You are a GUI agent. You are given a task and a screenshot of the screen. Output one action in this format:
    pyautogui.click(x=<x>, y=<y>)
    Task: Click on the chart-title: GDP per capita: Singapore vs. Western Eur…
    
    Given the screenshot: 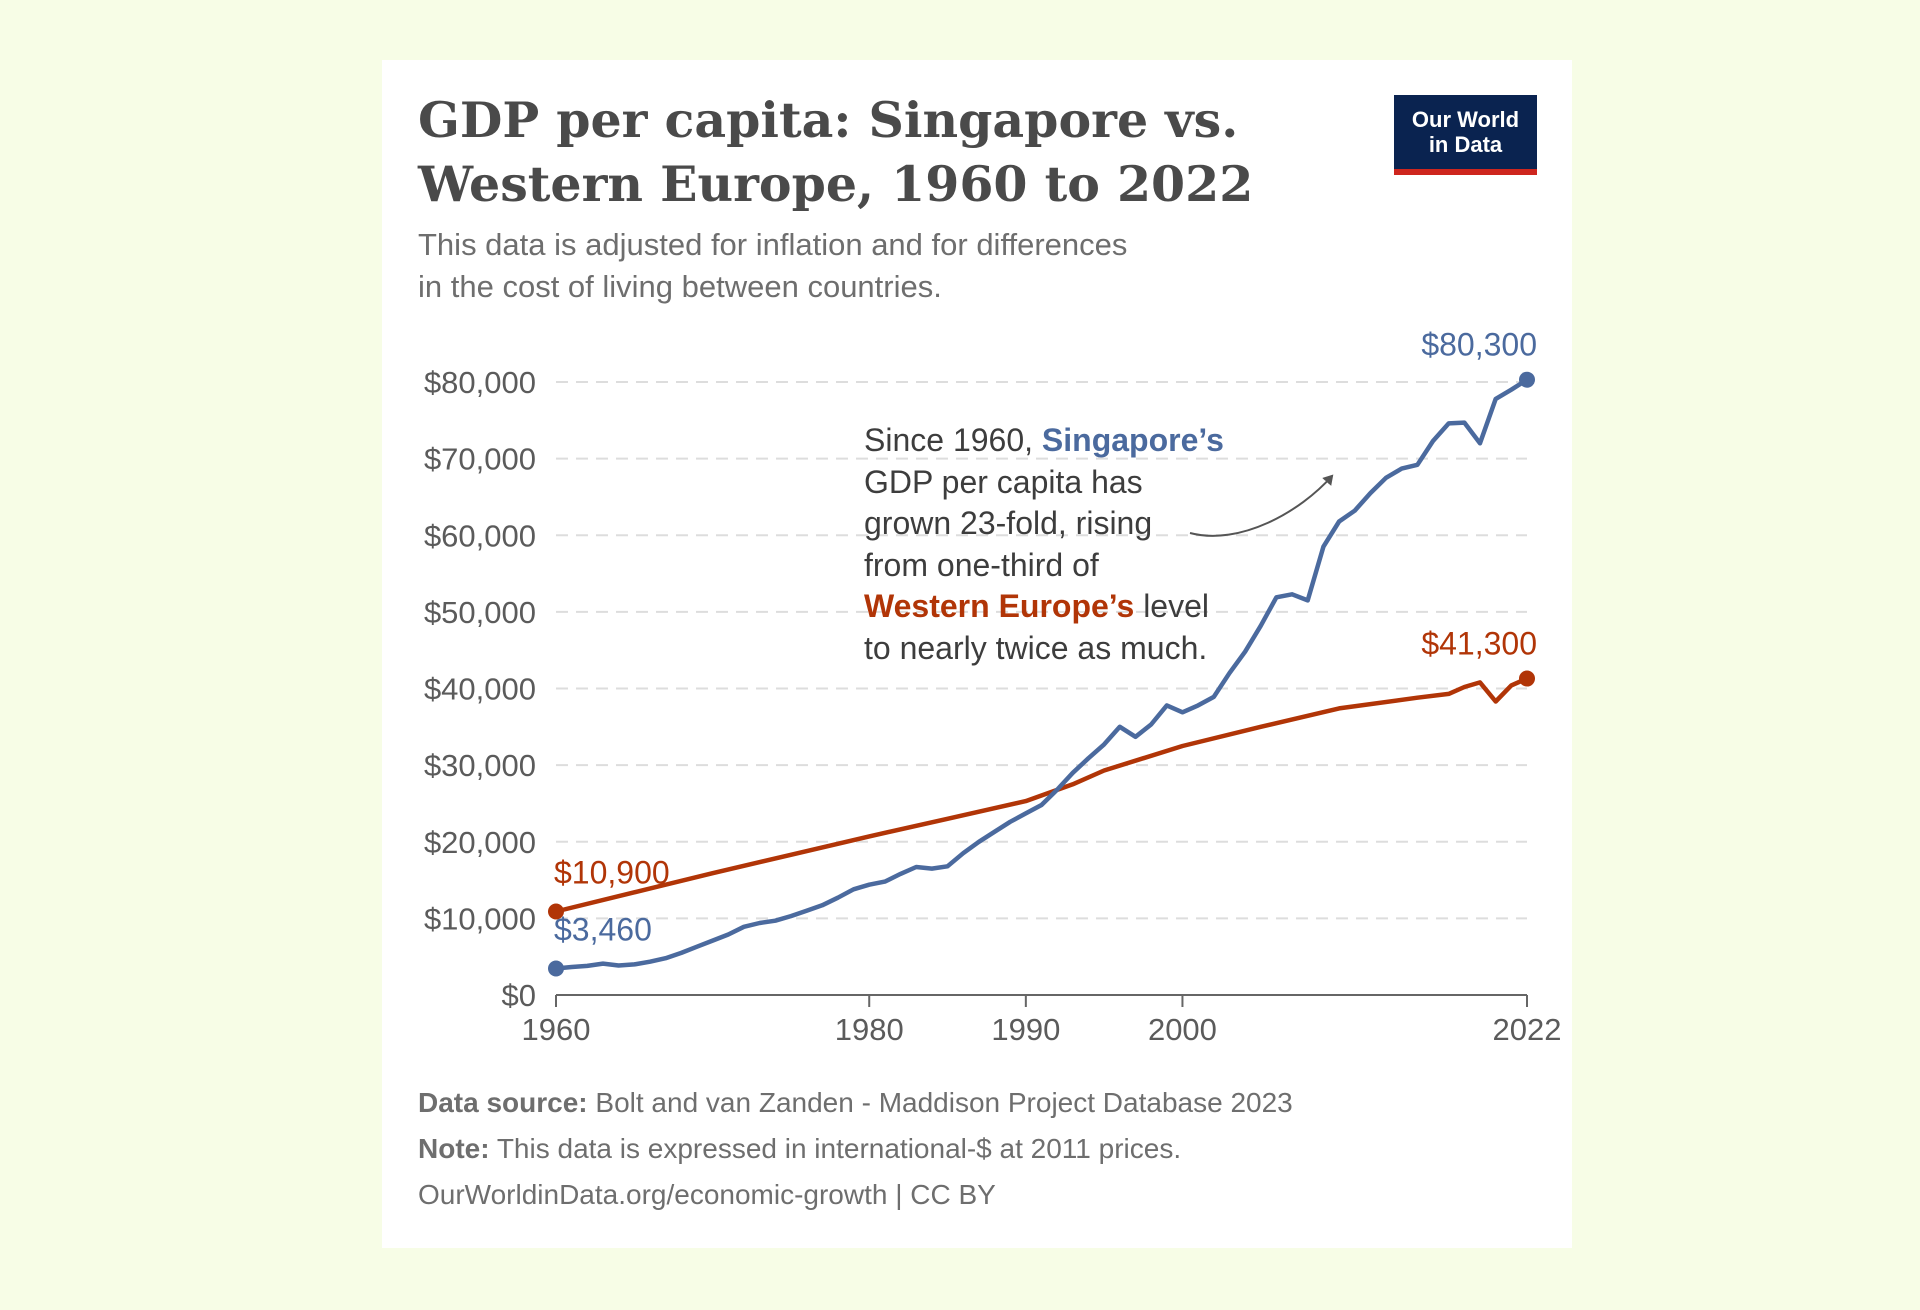 What is the action you would take?
    pyautogui.click(x=836, y=152)
    